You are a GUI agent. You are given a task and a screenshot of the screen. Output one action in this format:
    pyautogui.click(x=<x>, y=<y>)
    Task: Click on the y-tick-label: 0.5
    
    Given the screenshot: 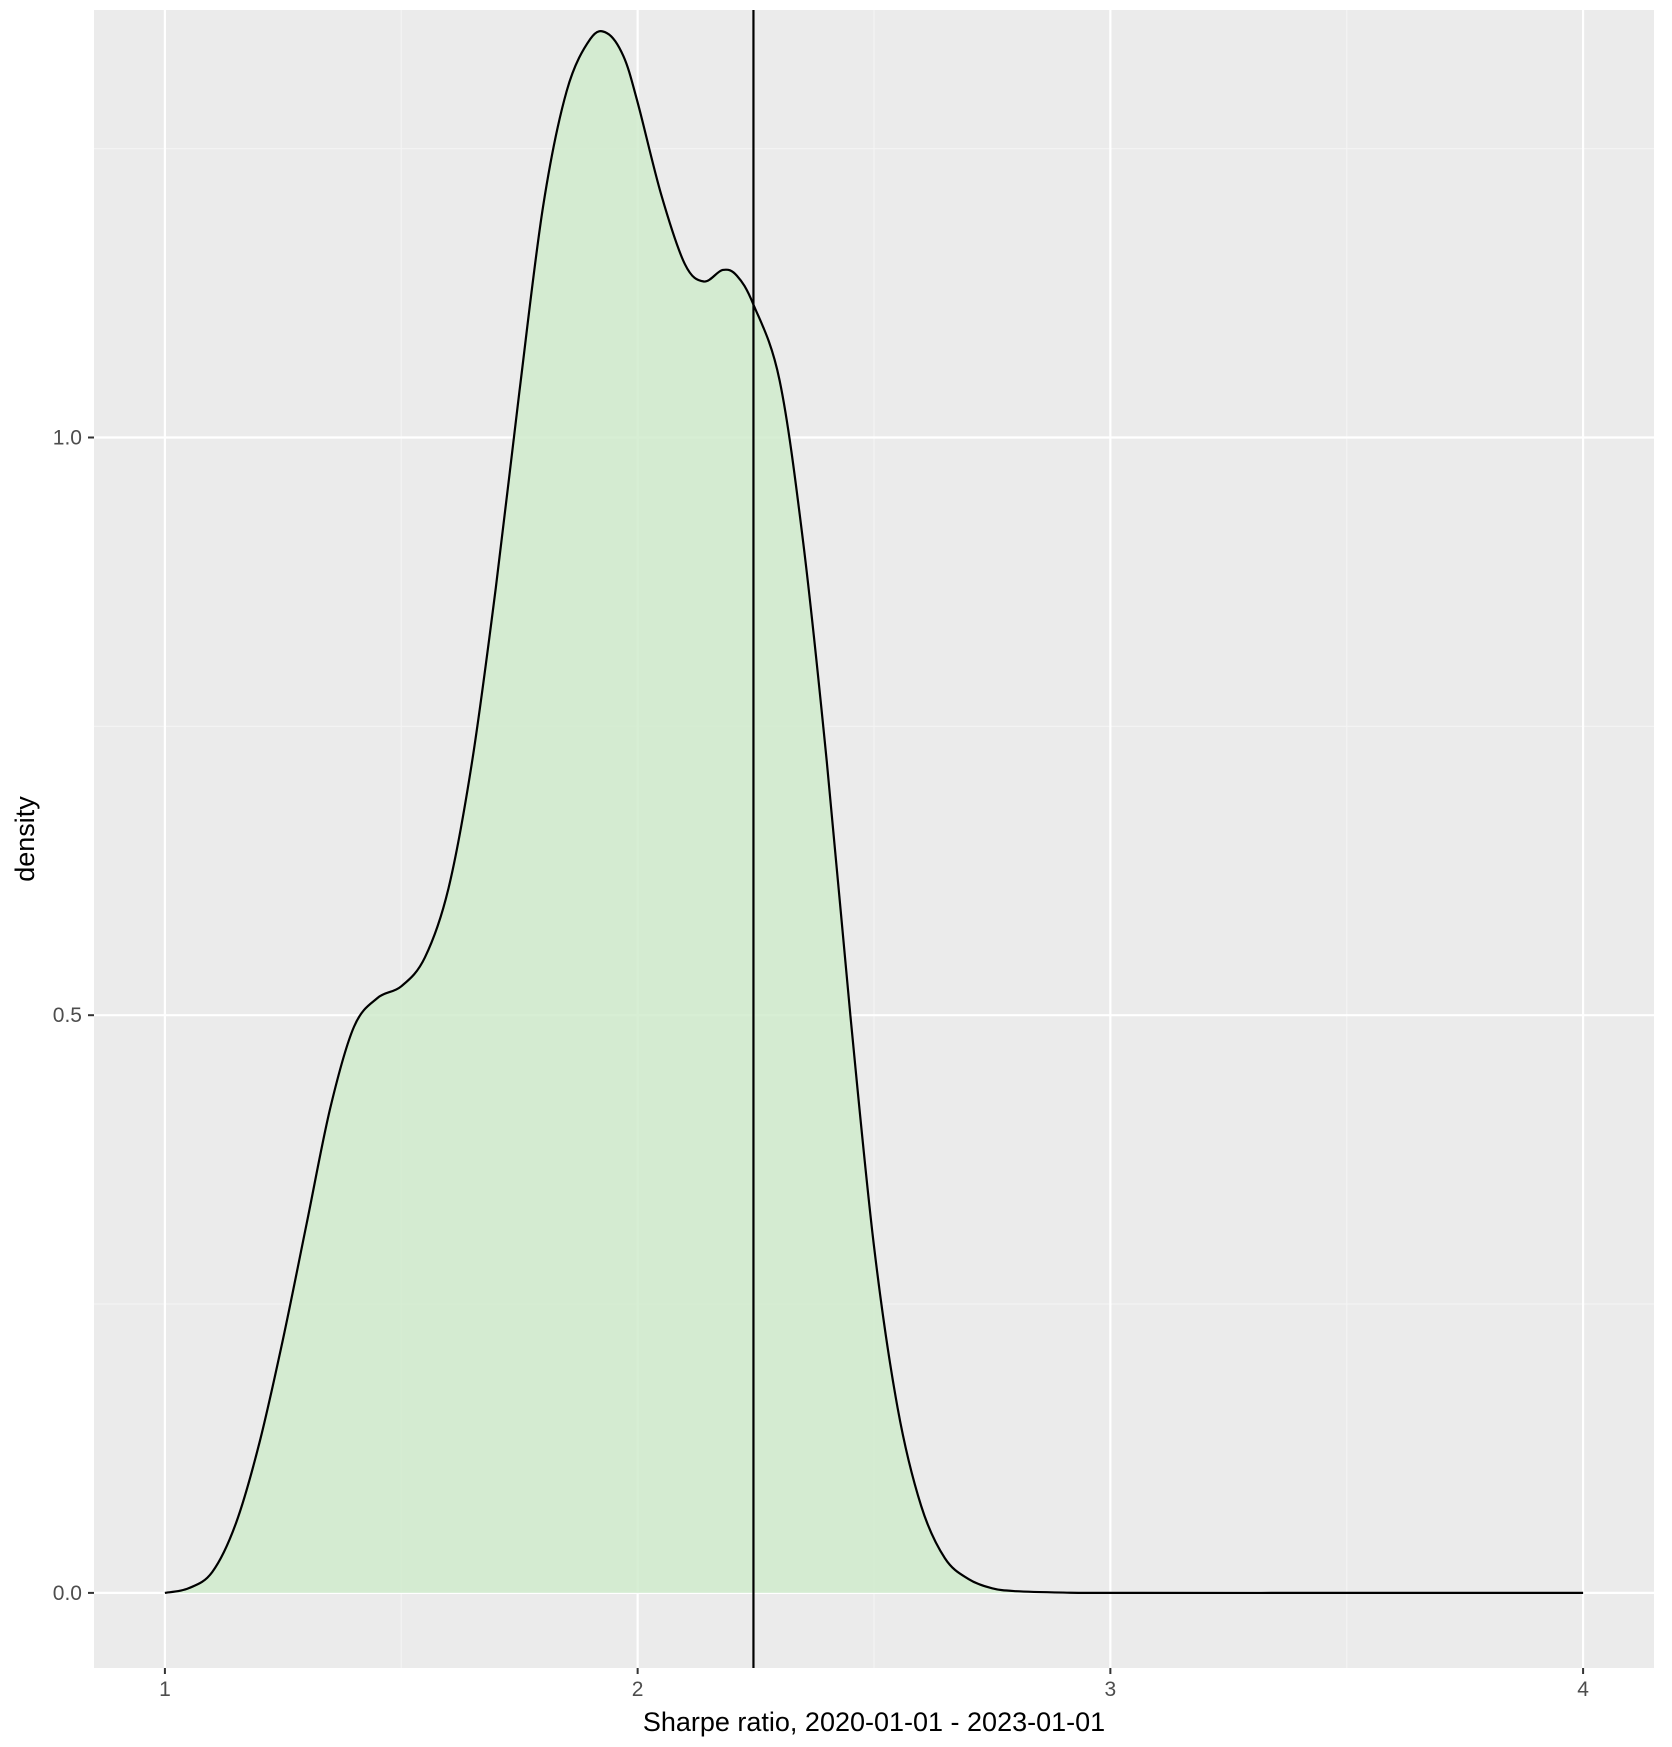 What is the action you would take?
    pyautogui.click(x=67, y=1015)
    